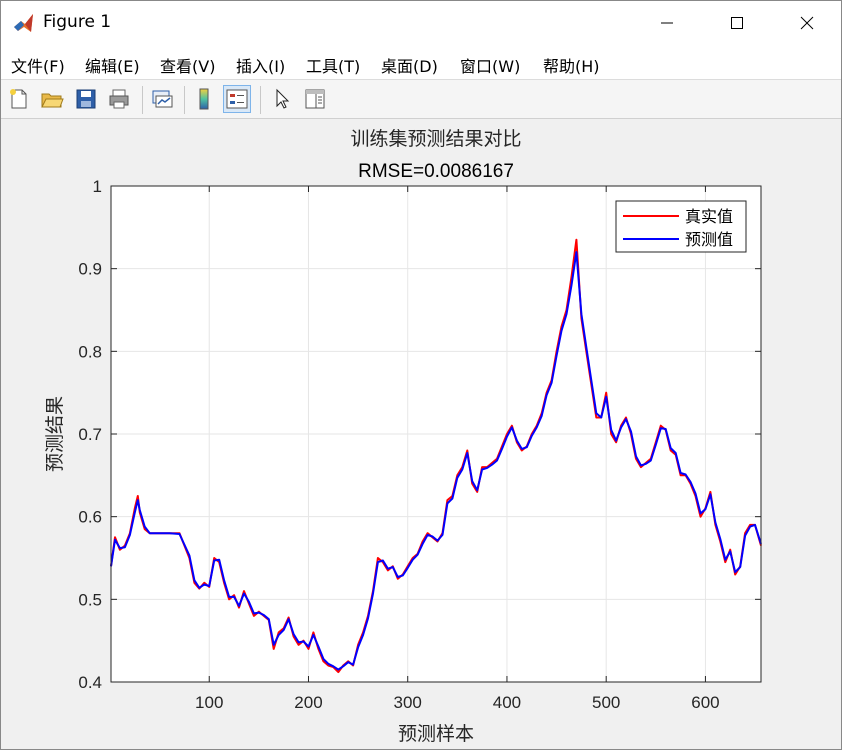 Image resolution: width=842 pixels, height=750 pixels. I want to click on new-figure-button, so click(19, 99).